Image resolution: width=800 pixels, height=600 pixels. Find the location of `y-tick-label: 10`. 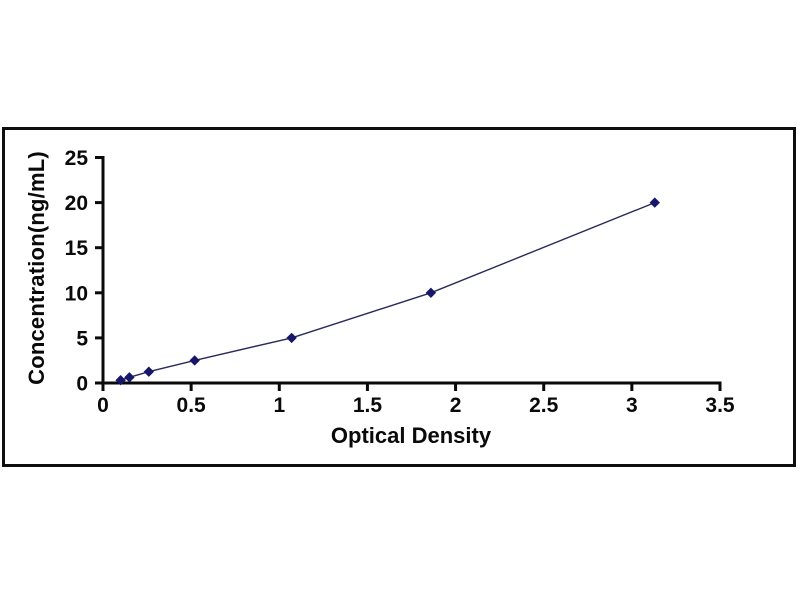

y-tick-label: 10 is located at coordinates (76, 293).